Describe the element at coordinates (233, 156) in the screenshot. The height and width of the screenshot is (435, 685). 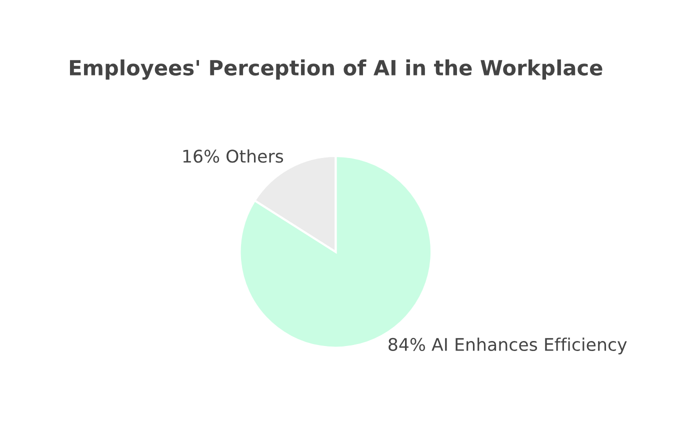
I see `slice-label: 16% Others` at that location.